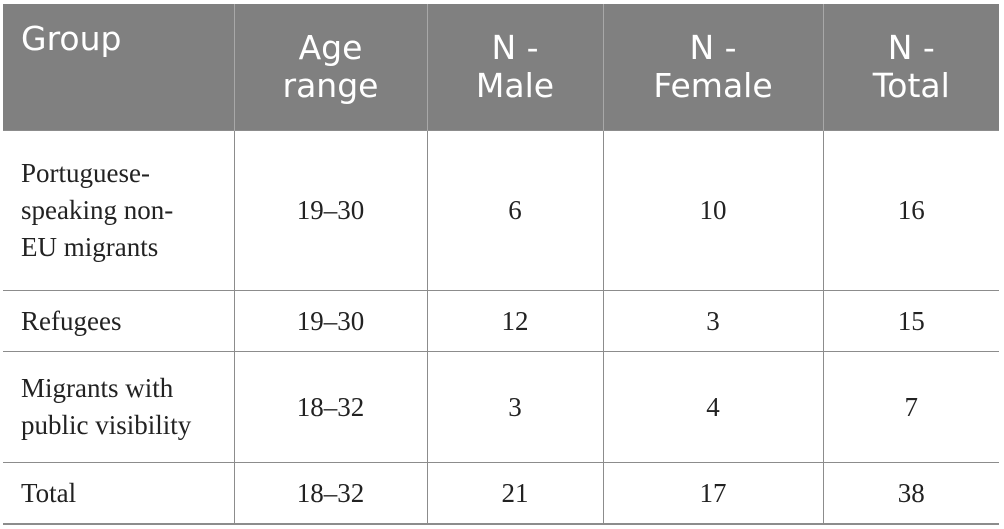 The image size is (1004, 529). What do you see at coordinates (910, 407) in the screenshot?
I see `cell-n-total: 7` at bounding box center [910, 407].